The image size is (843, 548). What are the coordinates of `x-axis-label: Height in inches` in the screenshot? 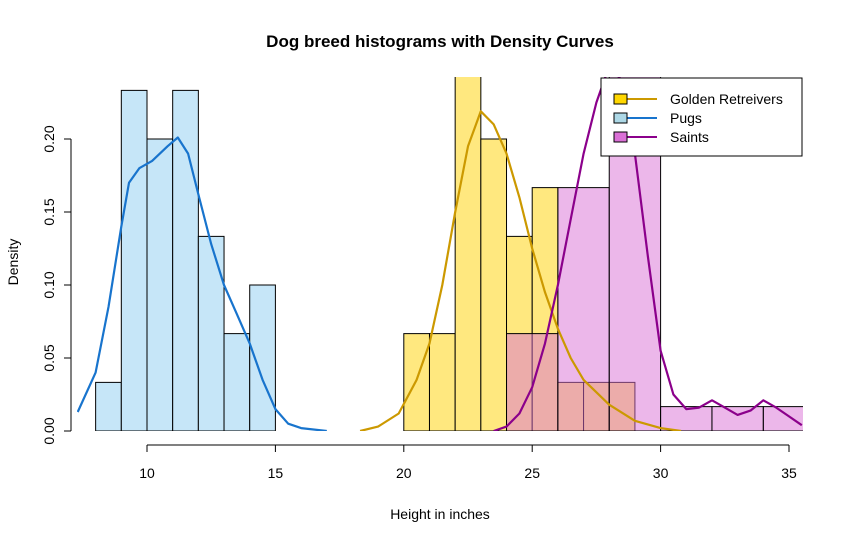 It's located at (440, 514).